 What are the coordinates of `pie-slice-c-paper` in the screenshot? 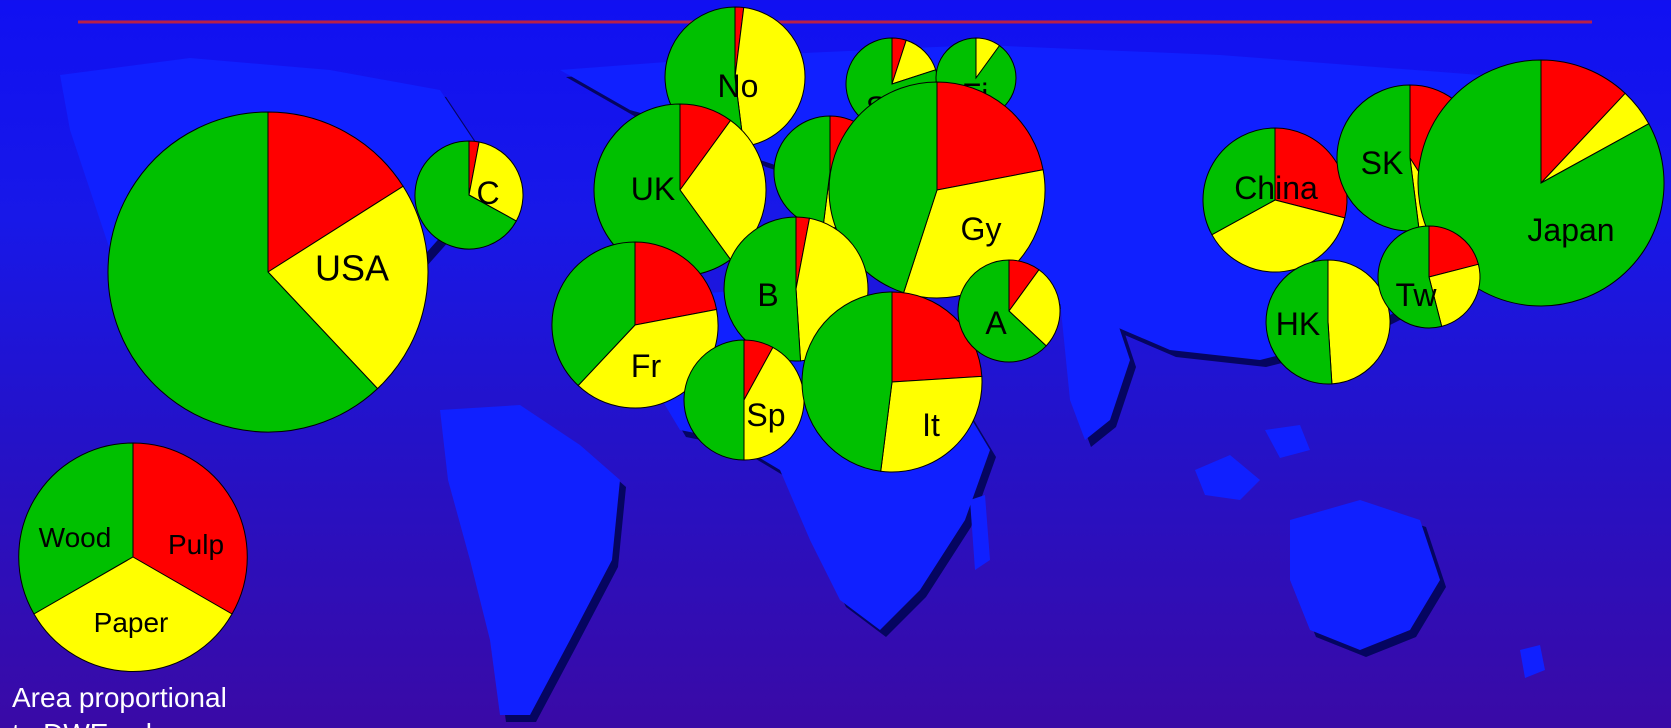 It's located at (496, 181).